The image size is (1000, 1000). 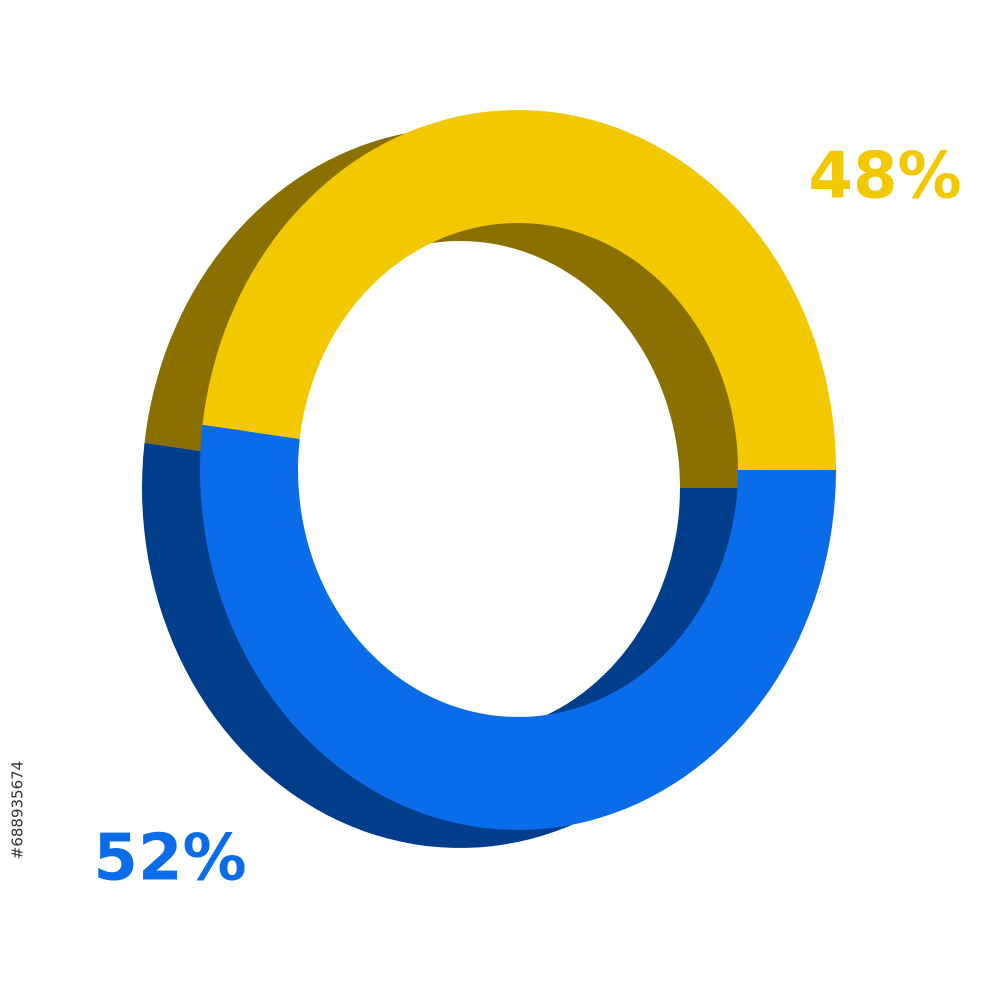 I want to click on value-label: 52%, so click(x=169, y=859).